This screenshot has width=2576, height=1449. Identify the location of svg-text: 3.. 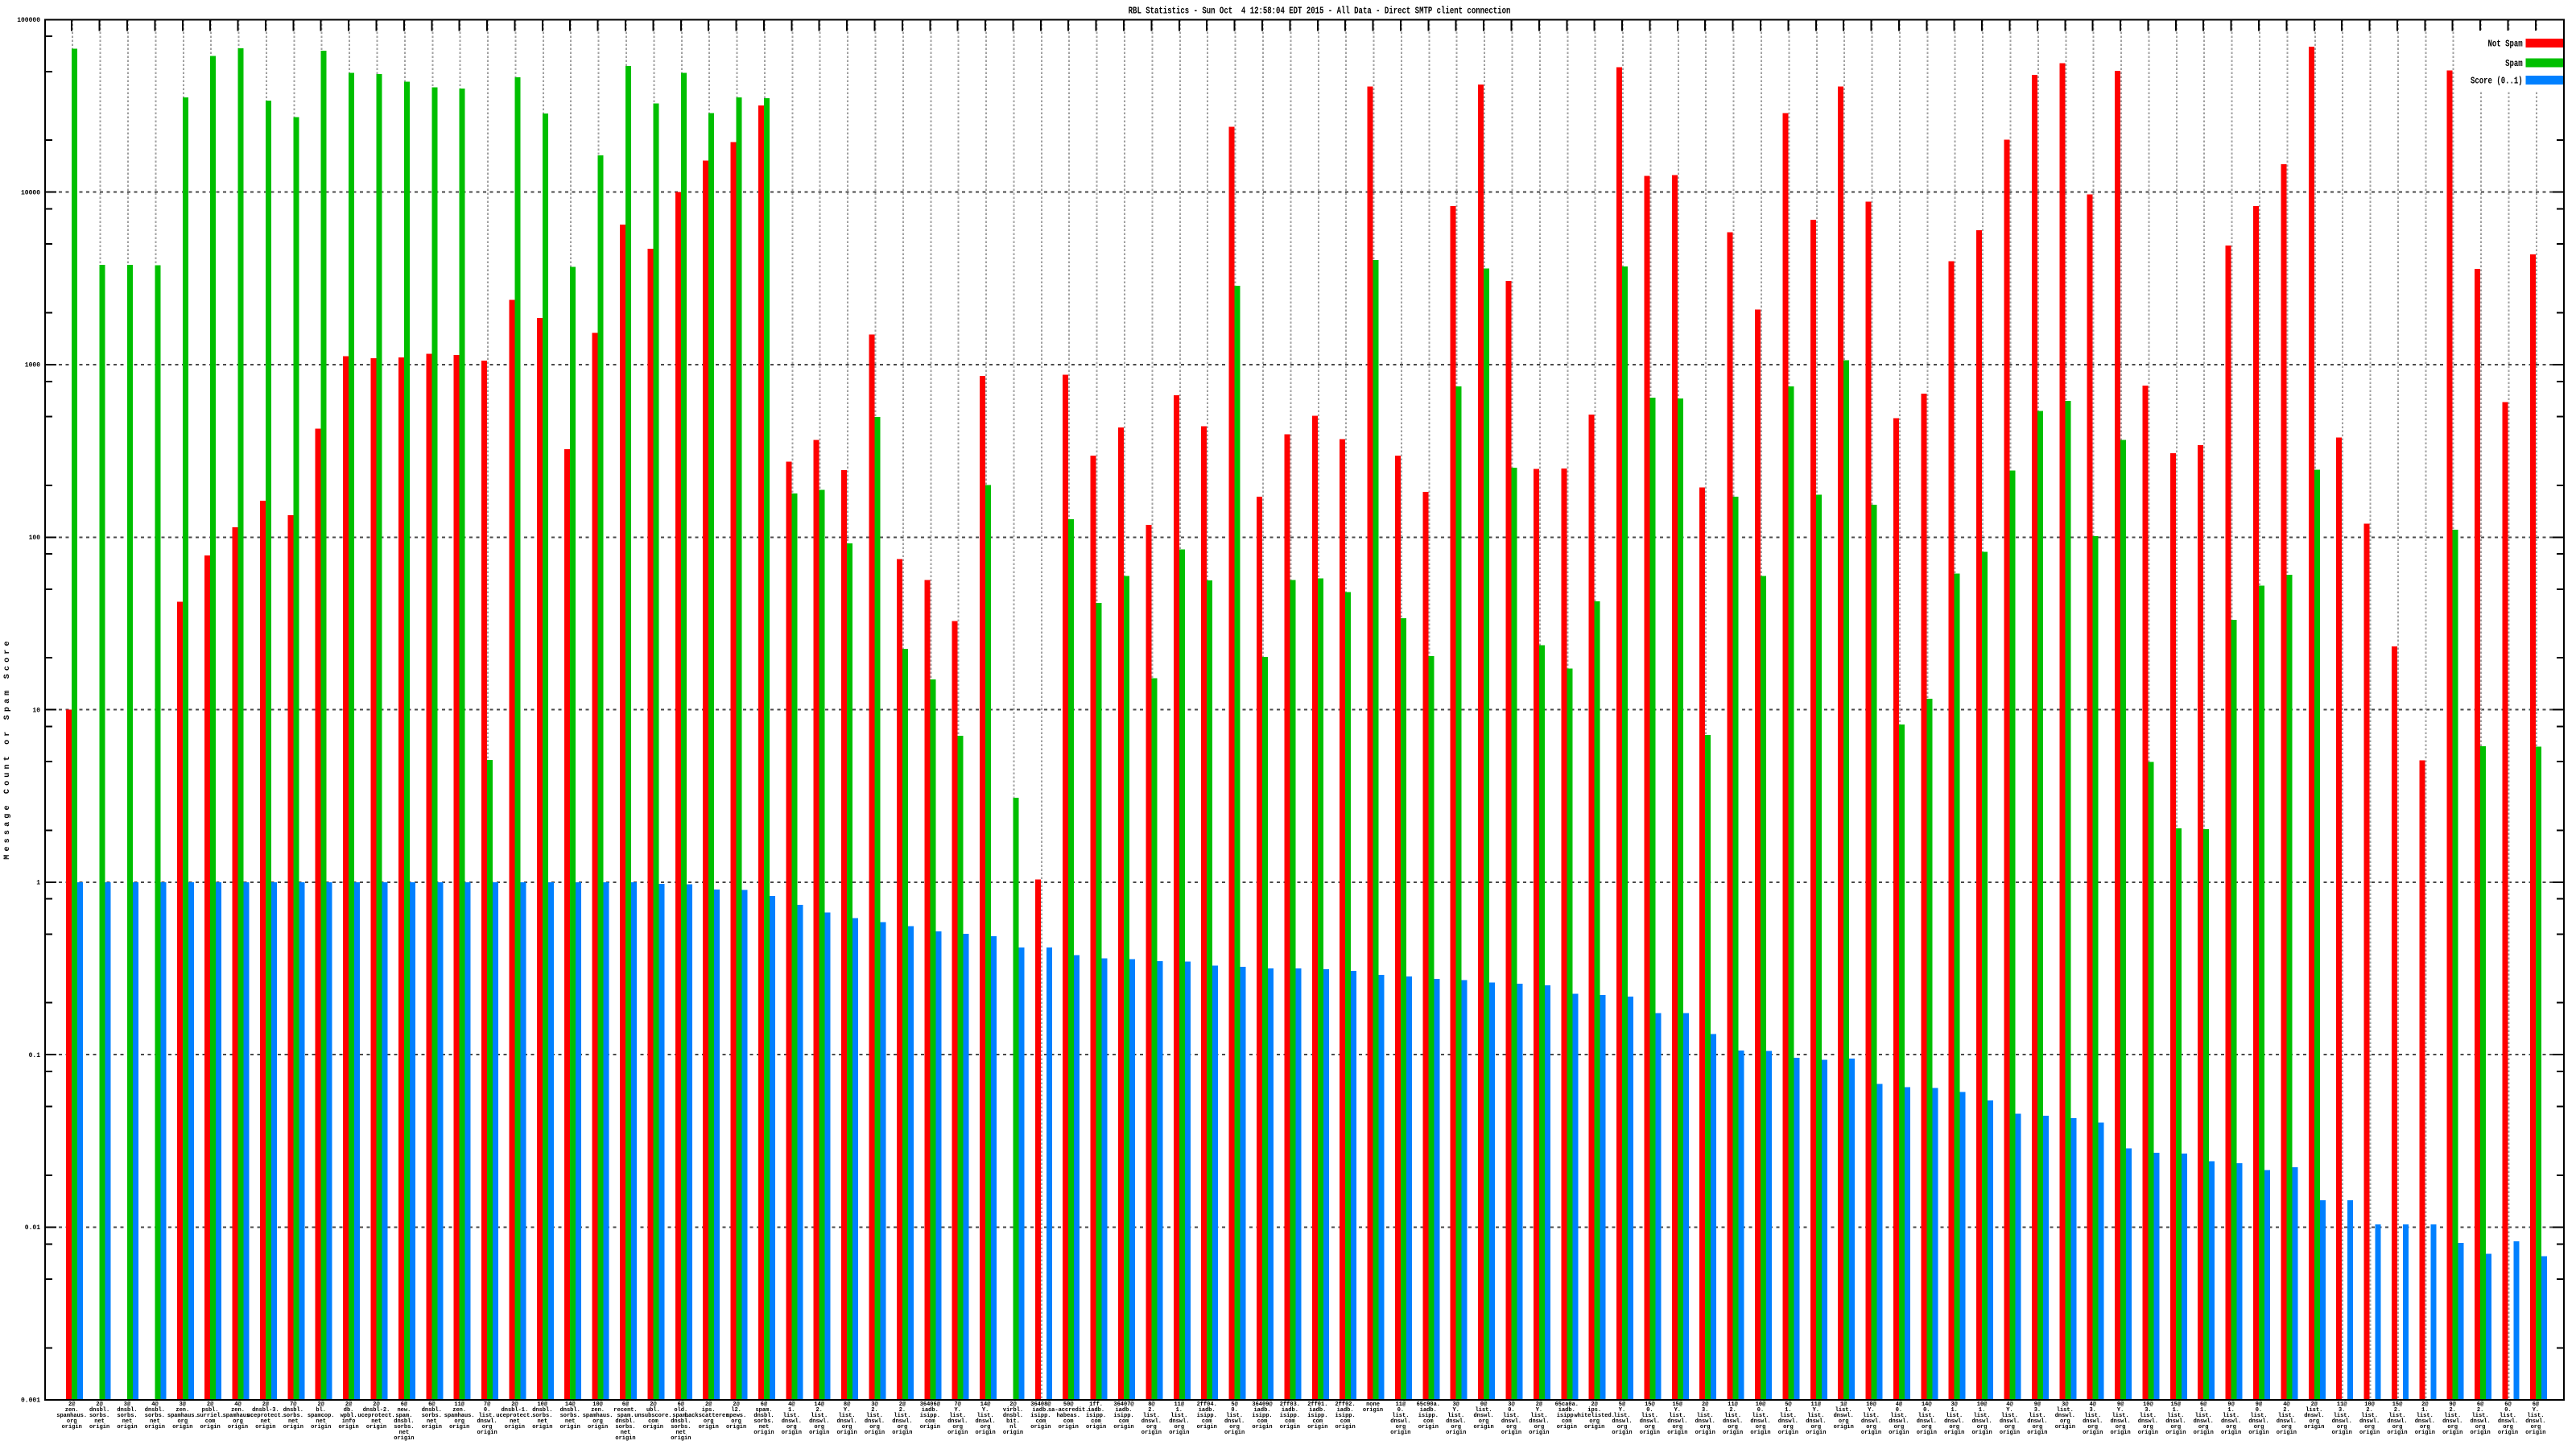
(2037, 1410).